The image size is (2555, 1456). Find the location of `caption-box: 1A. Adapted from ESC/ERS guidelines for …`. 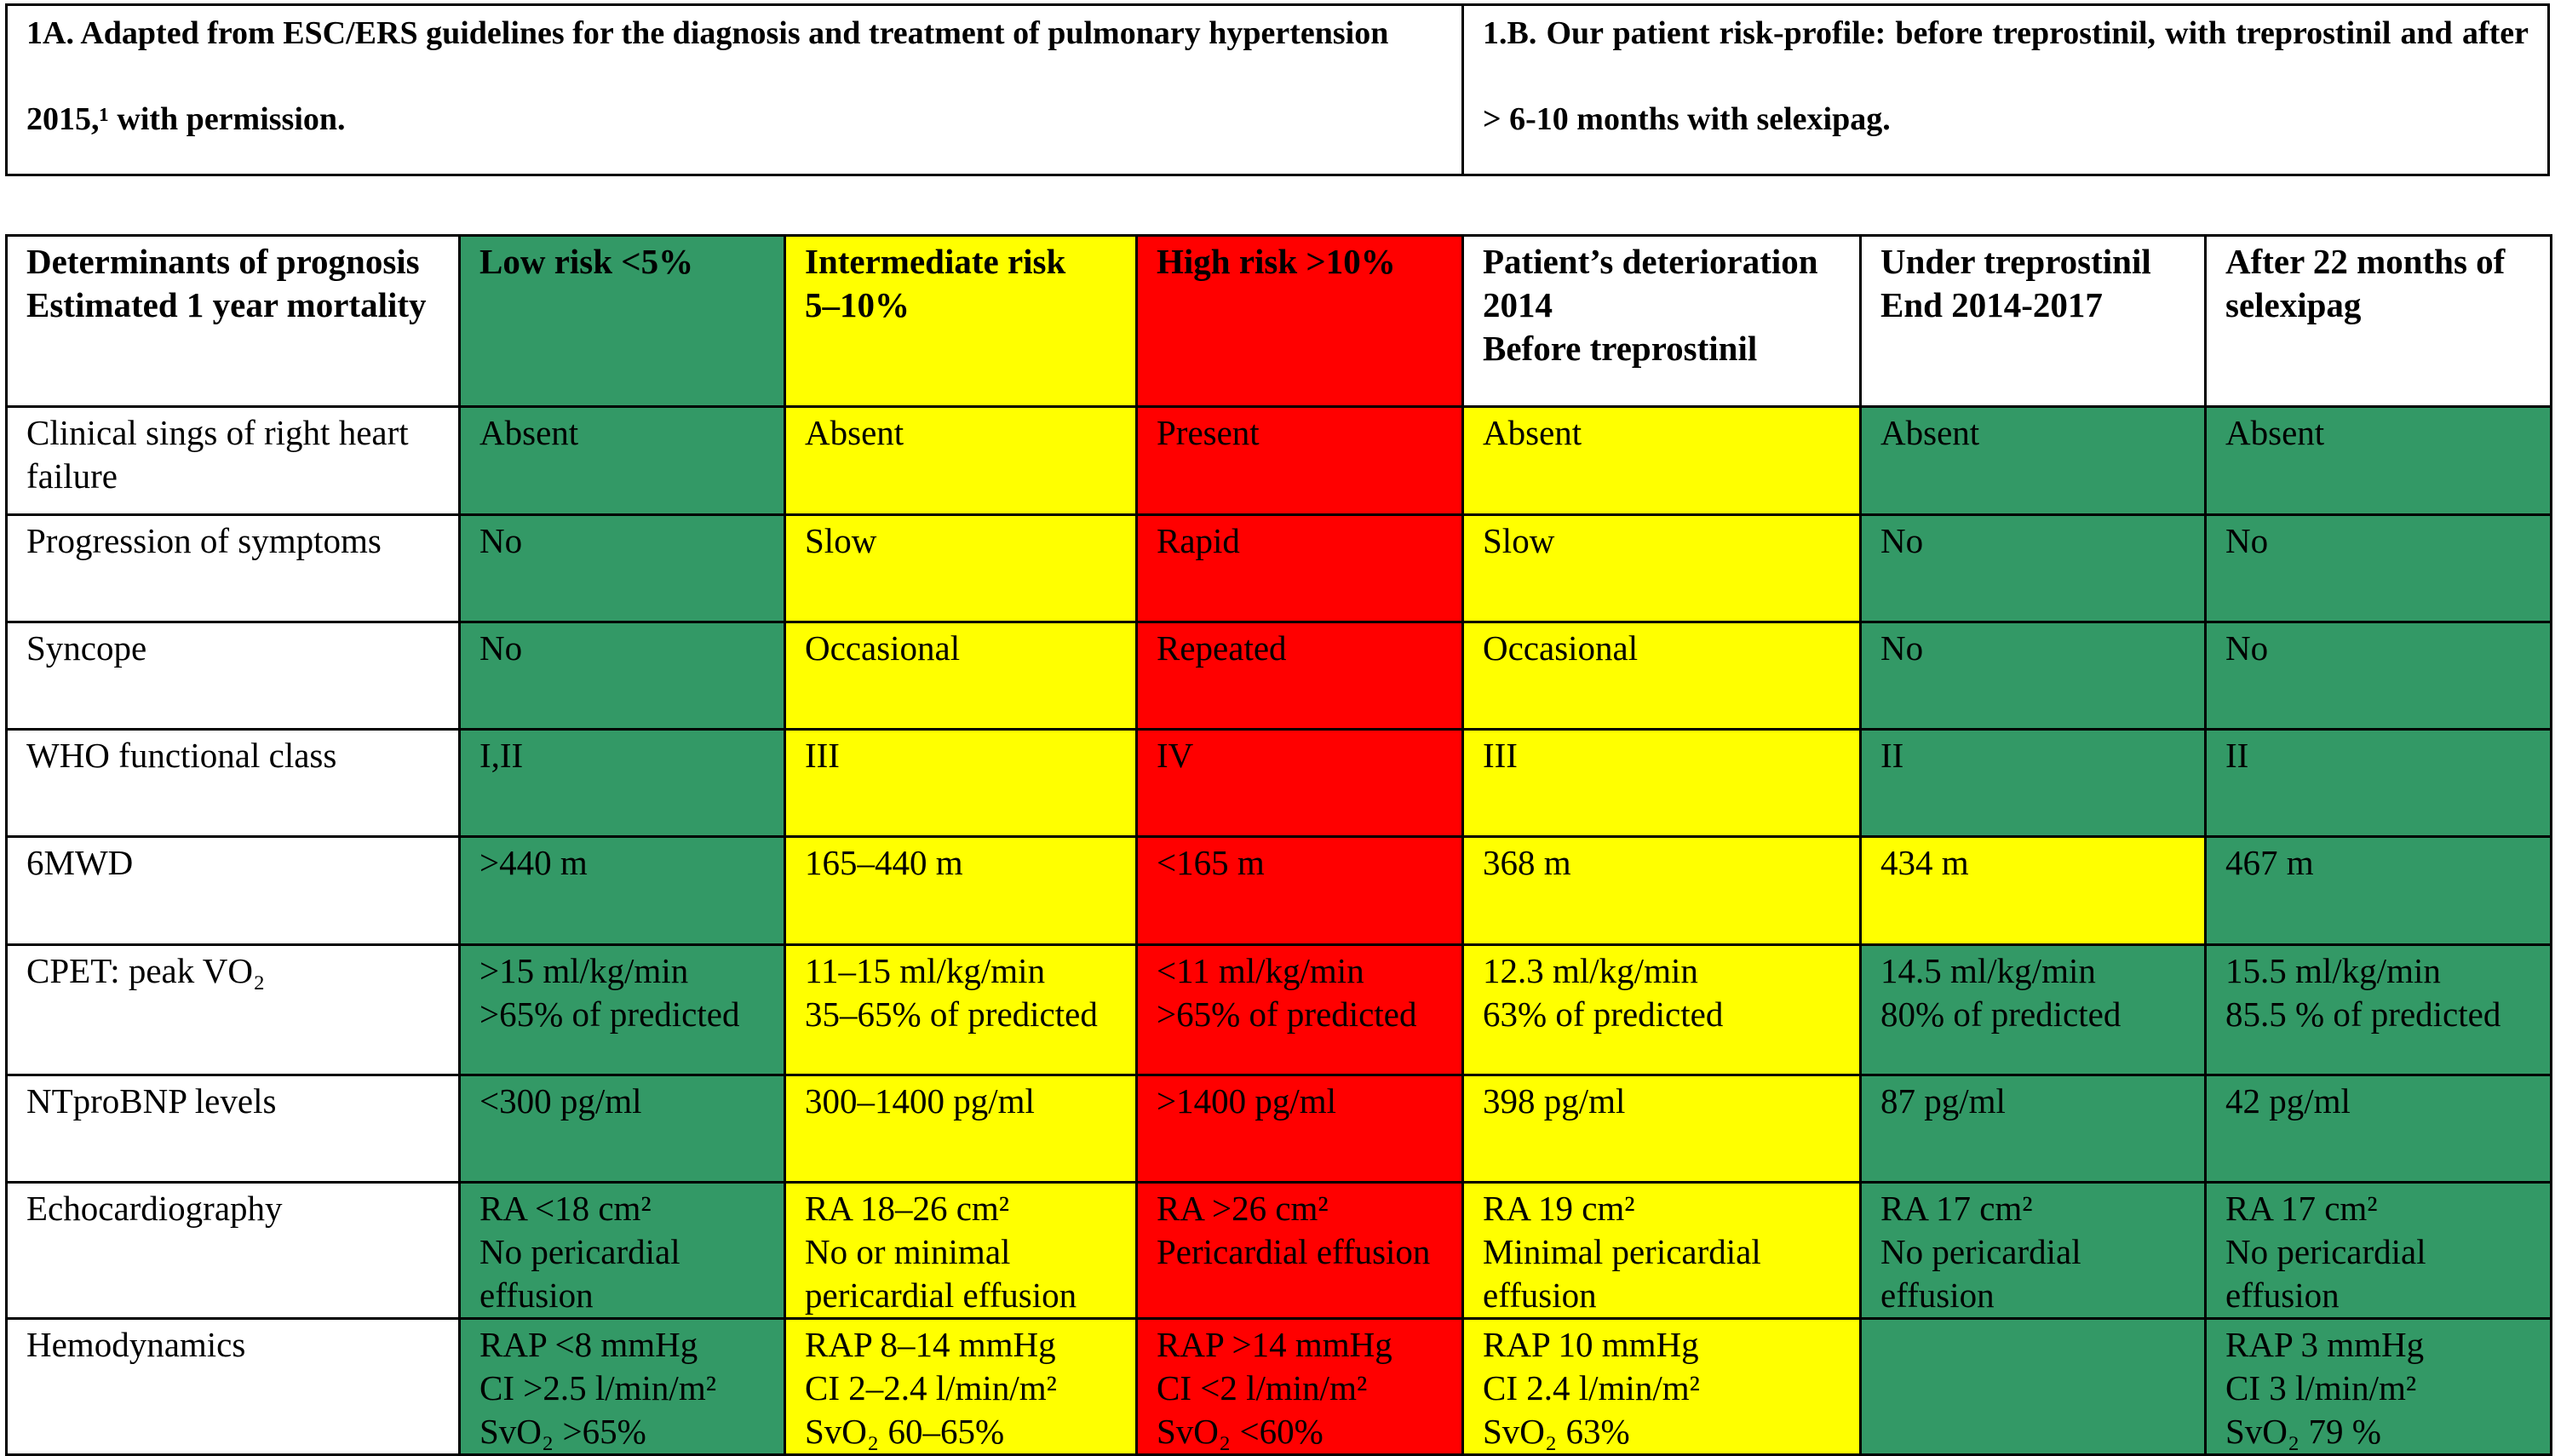

caption-box: 1A. Adapted from ESC/ERS guidelines for … is located at coordinates (1277, 89).